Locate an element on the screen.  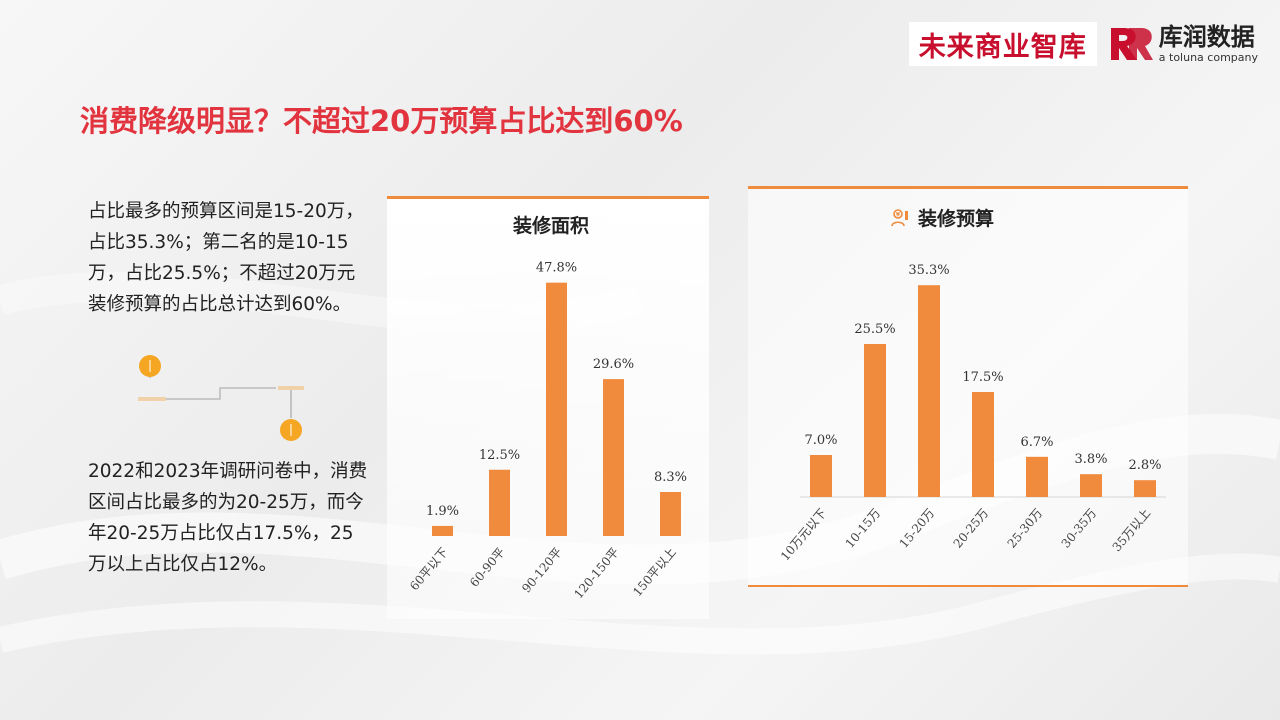
kurun-logo-mark-icon is located at coordinates (1131, 44).